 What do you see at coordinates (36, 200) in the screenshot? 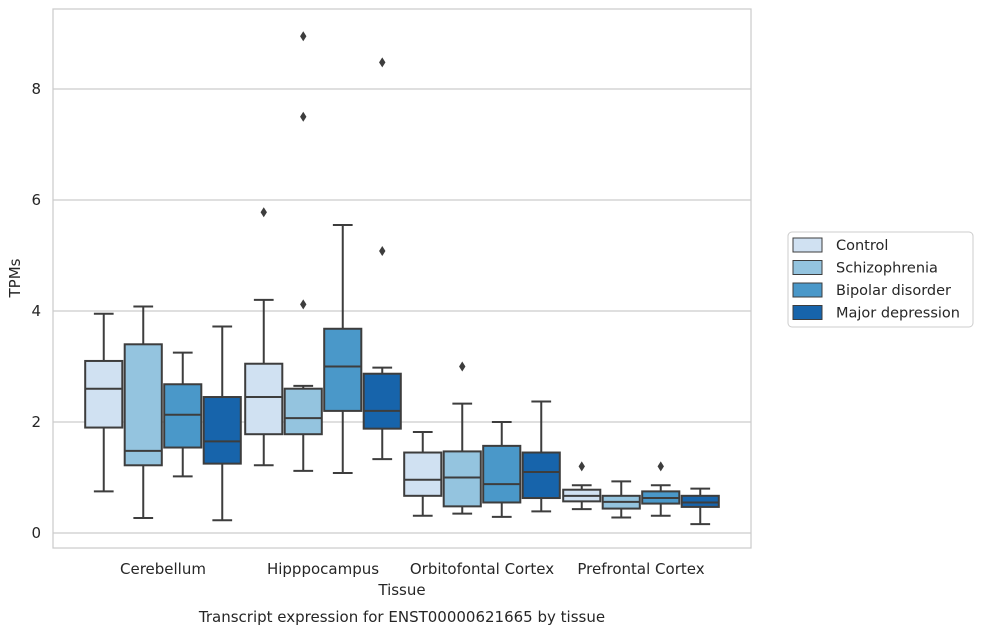
I see `y-tick-label: 6` at bounding box center [36, 200].